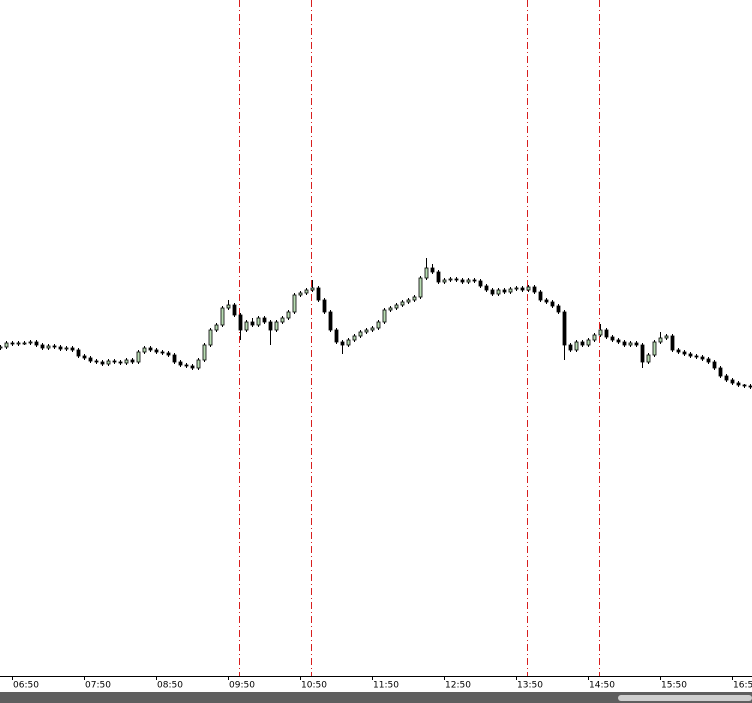  I want to click on scrollbar-thumb, so click(685, 698).